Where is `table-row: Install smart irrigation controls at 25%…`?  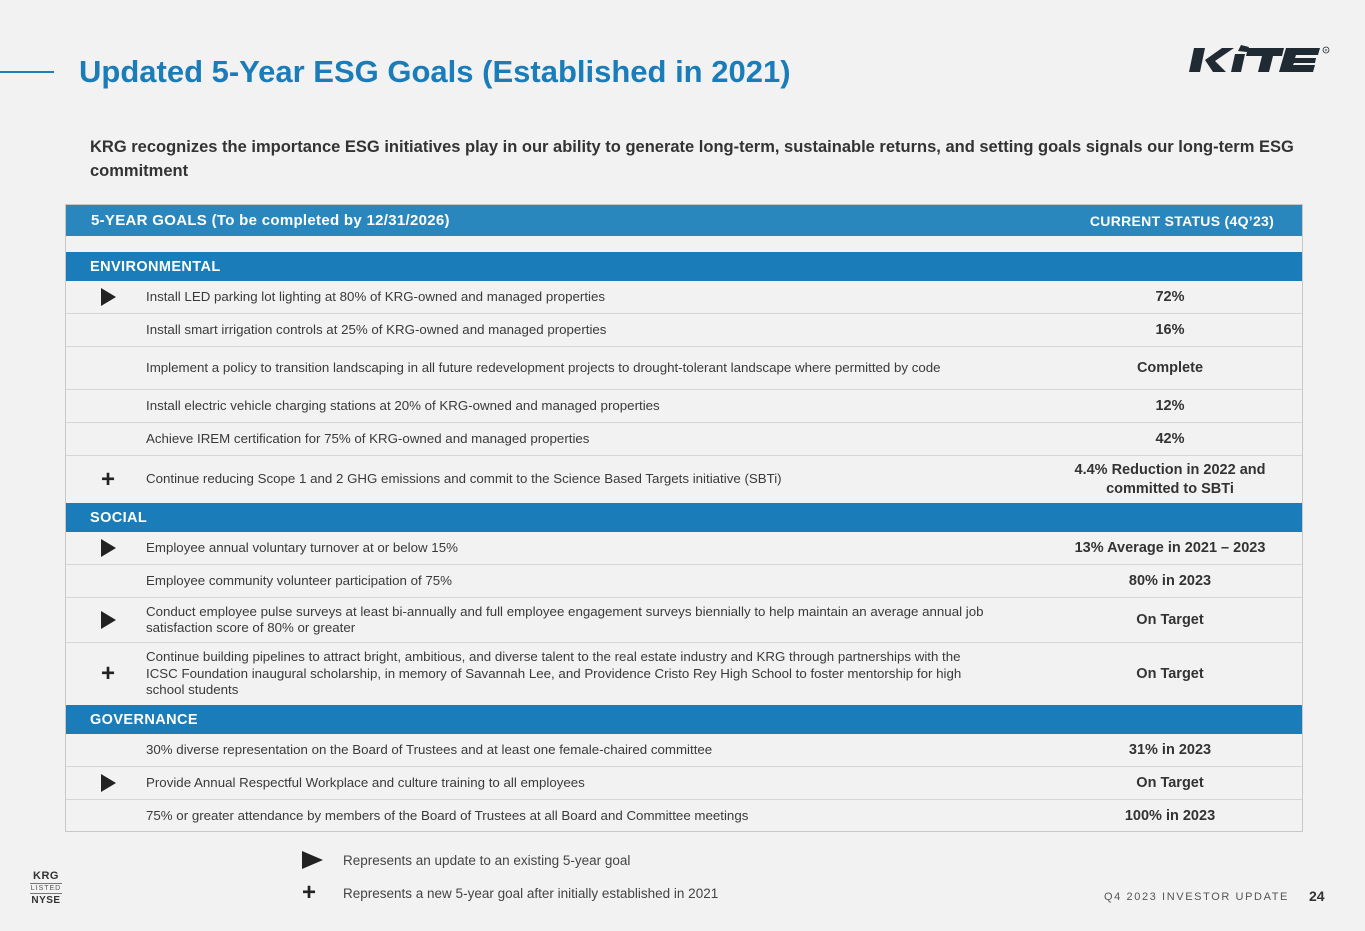
table-row: Install smart irrigation controls at 25%… is located at coordinates (684, 330).